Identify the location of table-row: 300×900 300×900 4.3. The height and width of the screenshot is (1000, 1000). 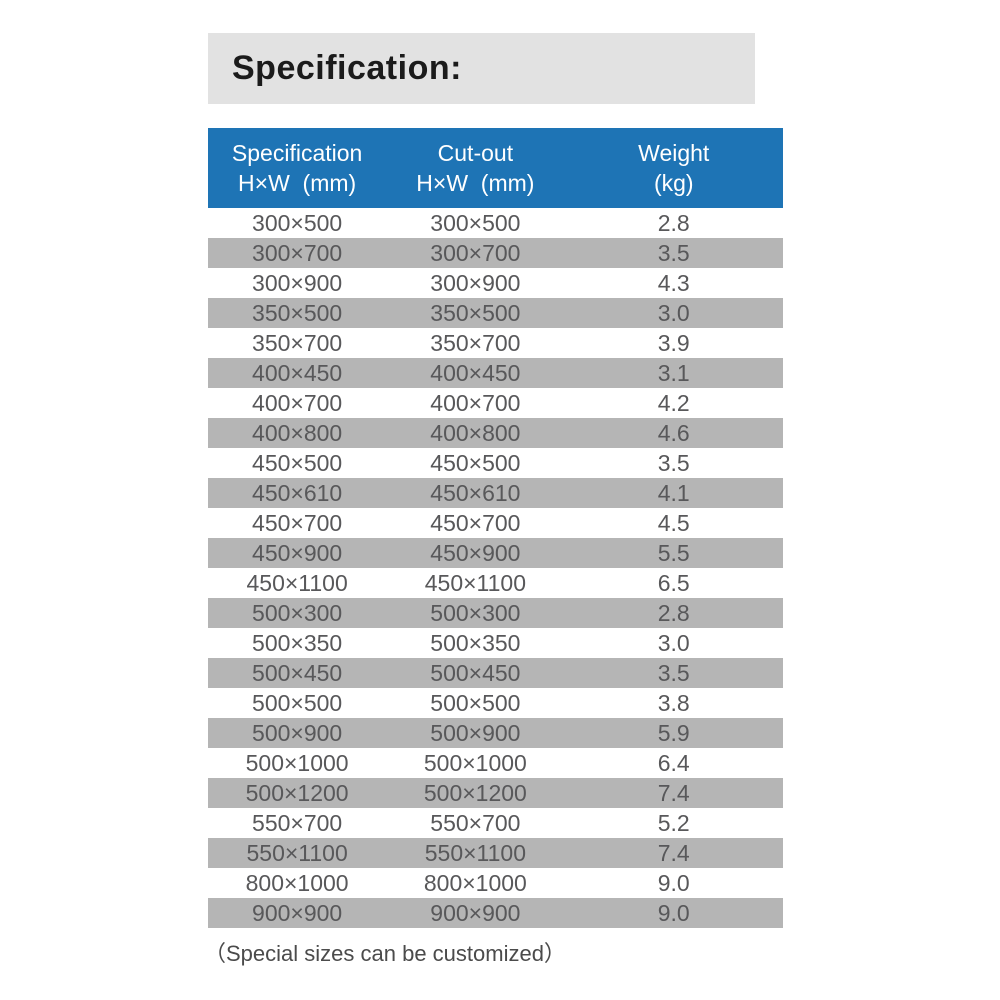
(495, 283).